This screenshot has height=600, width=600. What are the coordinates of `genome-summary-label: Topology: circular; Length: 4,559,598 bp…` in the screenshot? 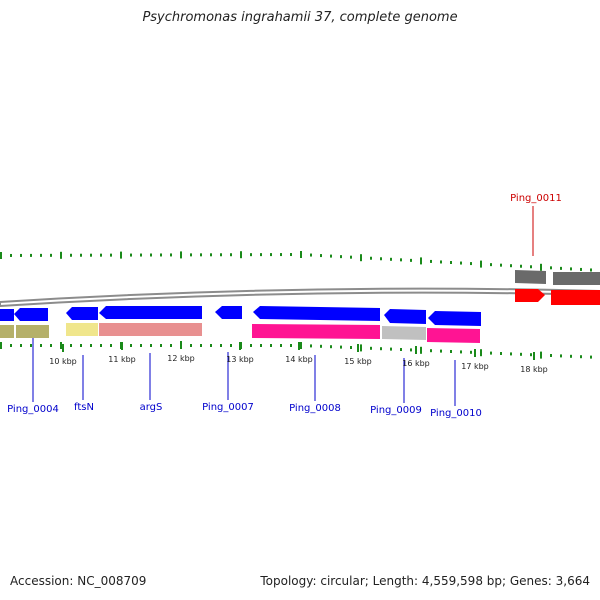 It's located at (425, 581).